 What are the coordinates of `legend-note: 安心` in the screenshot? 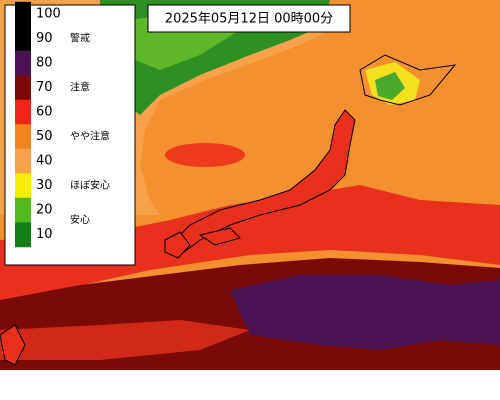 It's located at (80, 219).